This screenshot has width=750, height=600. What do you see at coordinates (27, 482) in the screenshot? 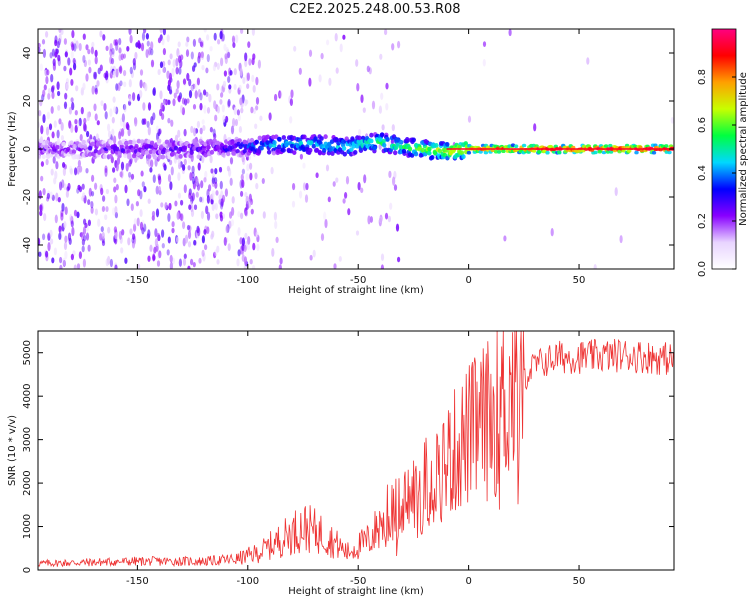
I see `y-tick-label: 2000` at bounding box center [27, 482].